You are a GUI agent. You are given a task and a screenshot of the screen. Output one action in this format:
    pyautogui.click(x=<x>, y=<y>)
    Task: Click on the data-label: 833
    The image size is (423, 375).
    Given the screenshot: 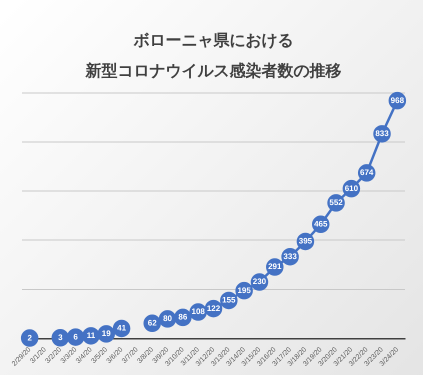 What is the action you would take?
    pyautogui.click(x=382, y=133)
    